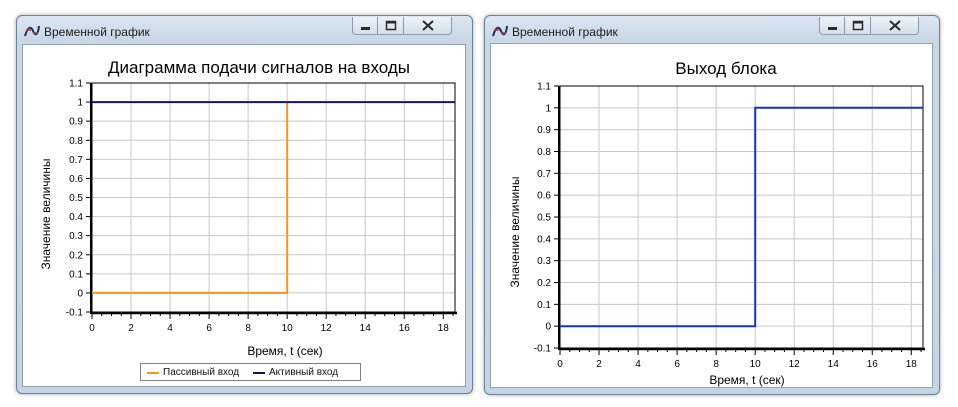 The image size is (958, 407). Describe the element at coordinates (726, 68) in the screenshot. I see `chart-title: Выход блока` at that location.